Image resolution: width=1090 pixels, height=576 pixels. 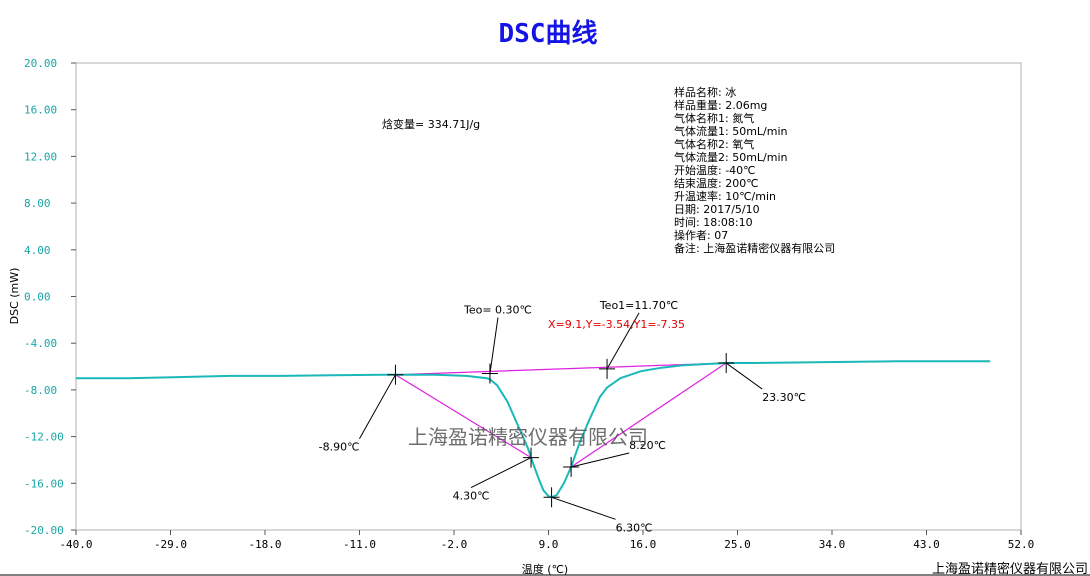 I want to click on y-tick-label: -20.00, so click(x=44, y=530).